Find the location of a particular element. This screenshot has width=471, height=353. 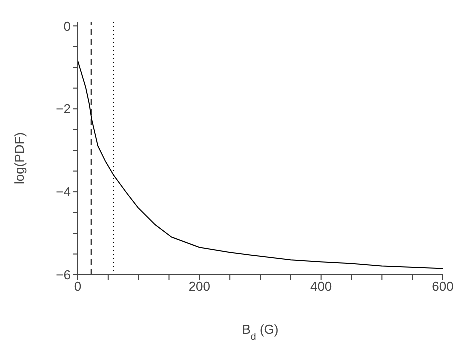

x-tick-label: 200 is located at coordinates (199, 286).